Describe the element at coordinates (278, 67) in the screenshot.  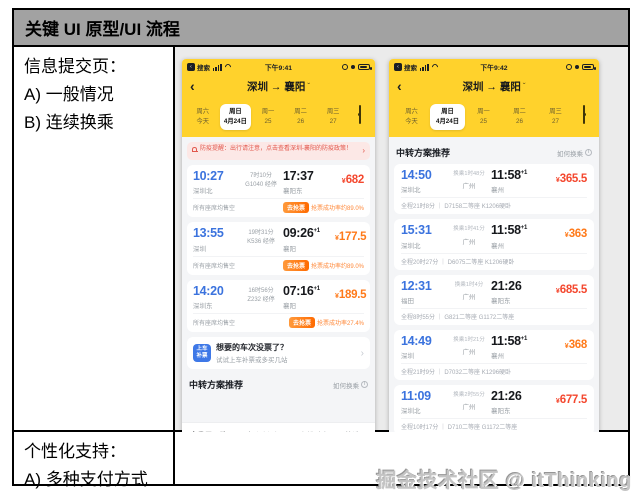
I see `status-bar: ‹ 搜索 下午9:41` at that location.